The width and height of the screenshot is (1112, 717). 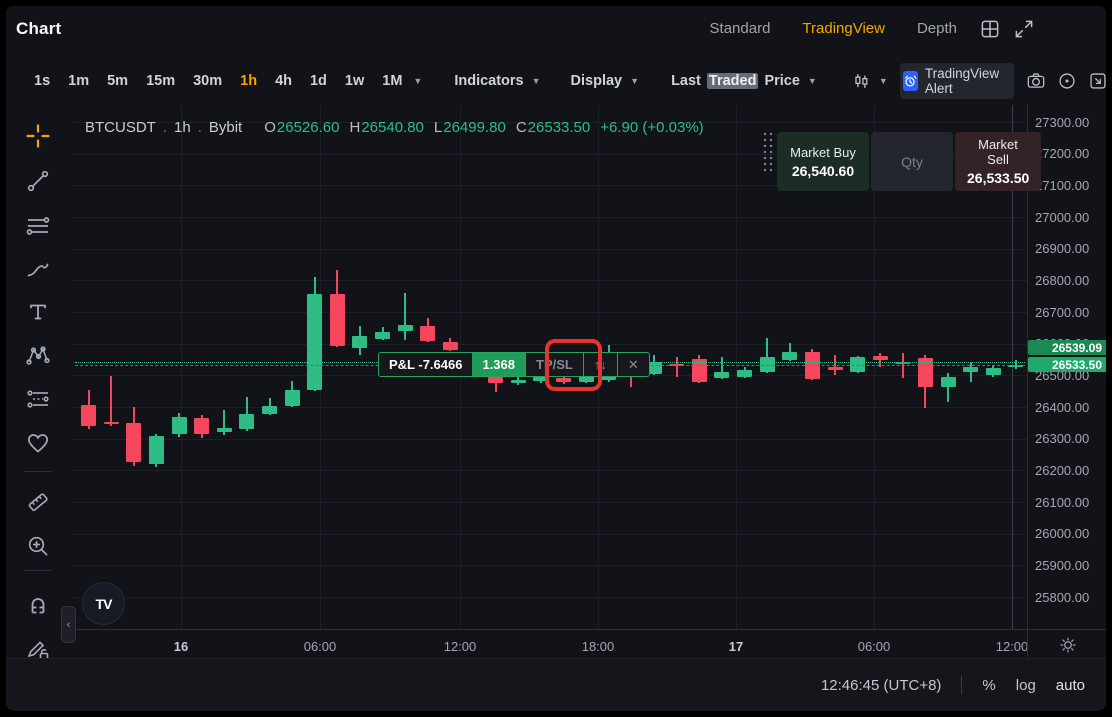 I want to click on time-tick-label: 06:00, so click(x=320, y=646).